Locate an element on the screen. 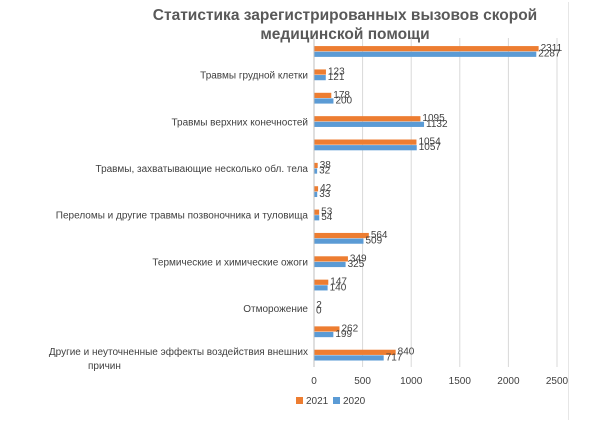 This screenshot has height=428, width=602. legend-label-2020: 2020 is located at coordinates (354, 401).